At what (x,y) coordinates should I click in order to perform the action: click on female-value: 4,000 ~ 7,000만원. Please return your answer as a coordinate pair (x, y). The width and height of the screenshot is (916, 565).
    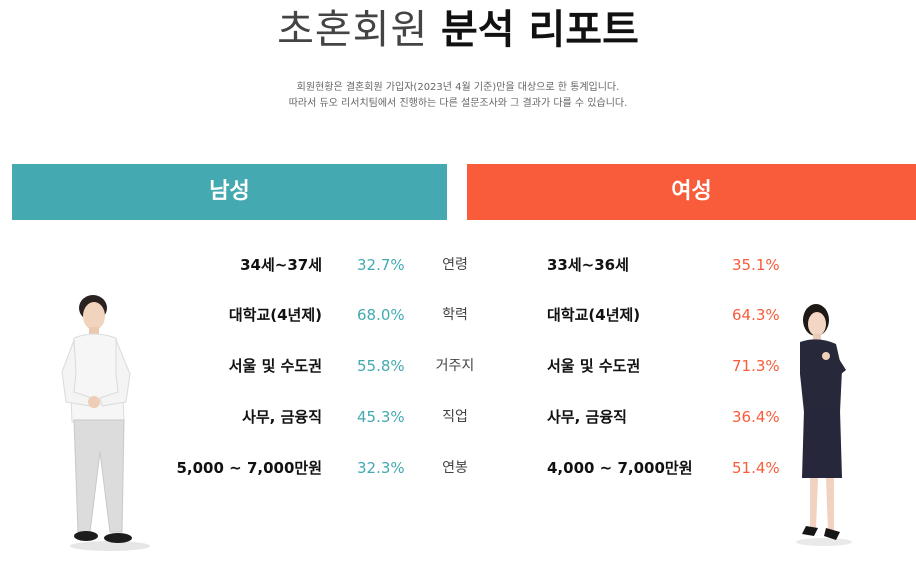
    Looking at the image, I should click on (620, 468).